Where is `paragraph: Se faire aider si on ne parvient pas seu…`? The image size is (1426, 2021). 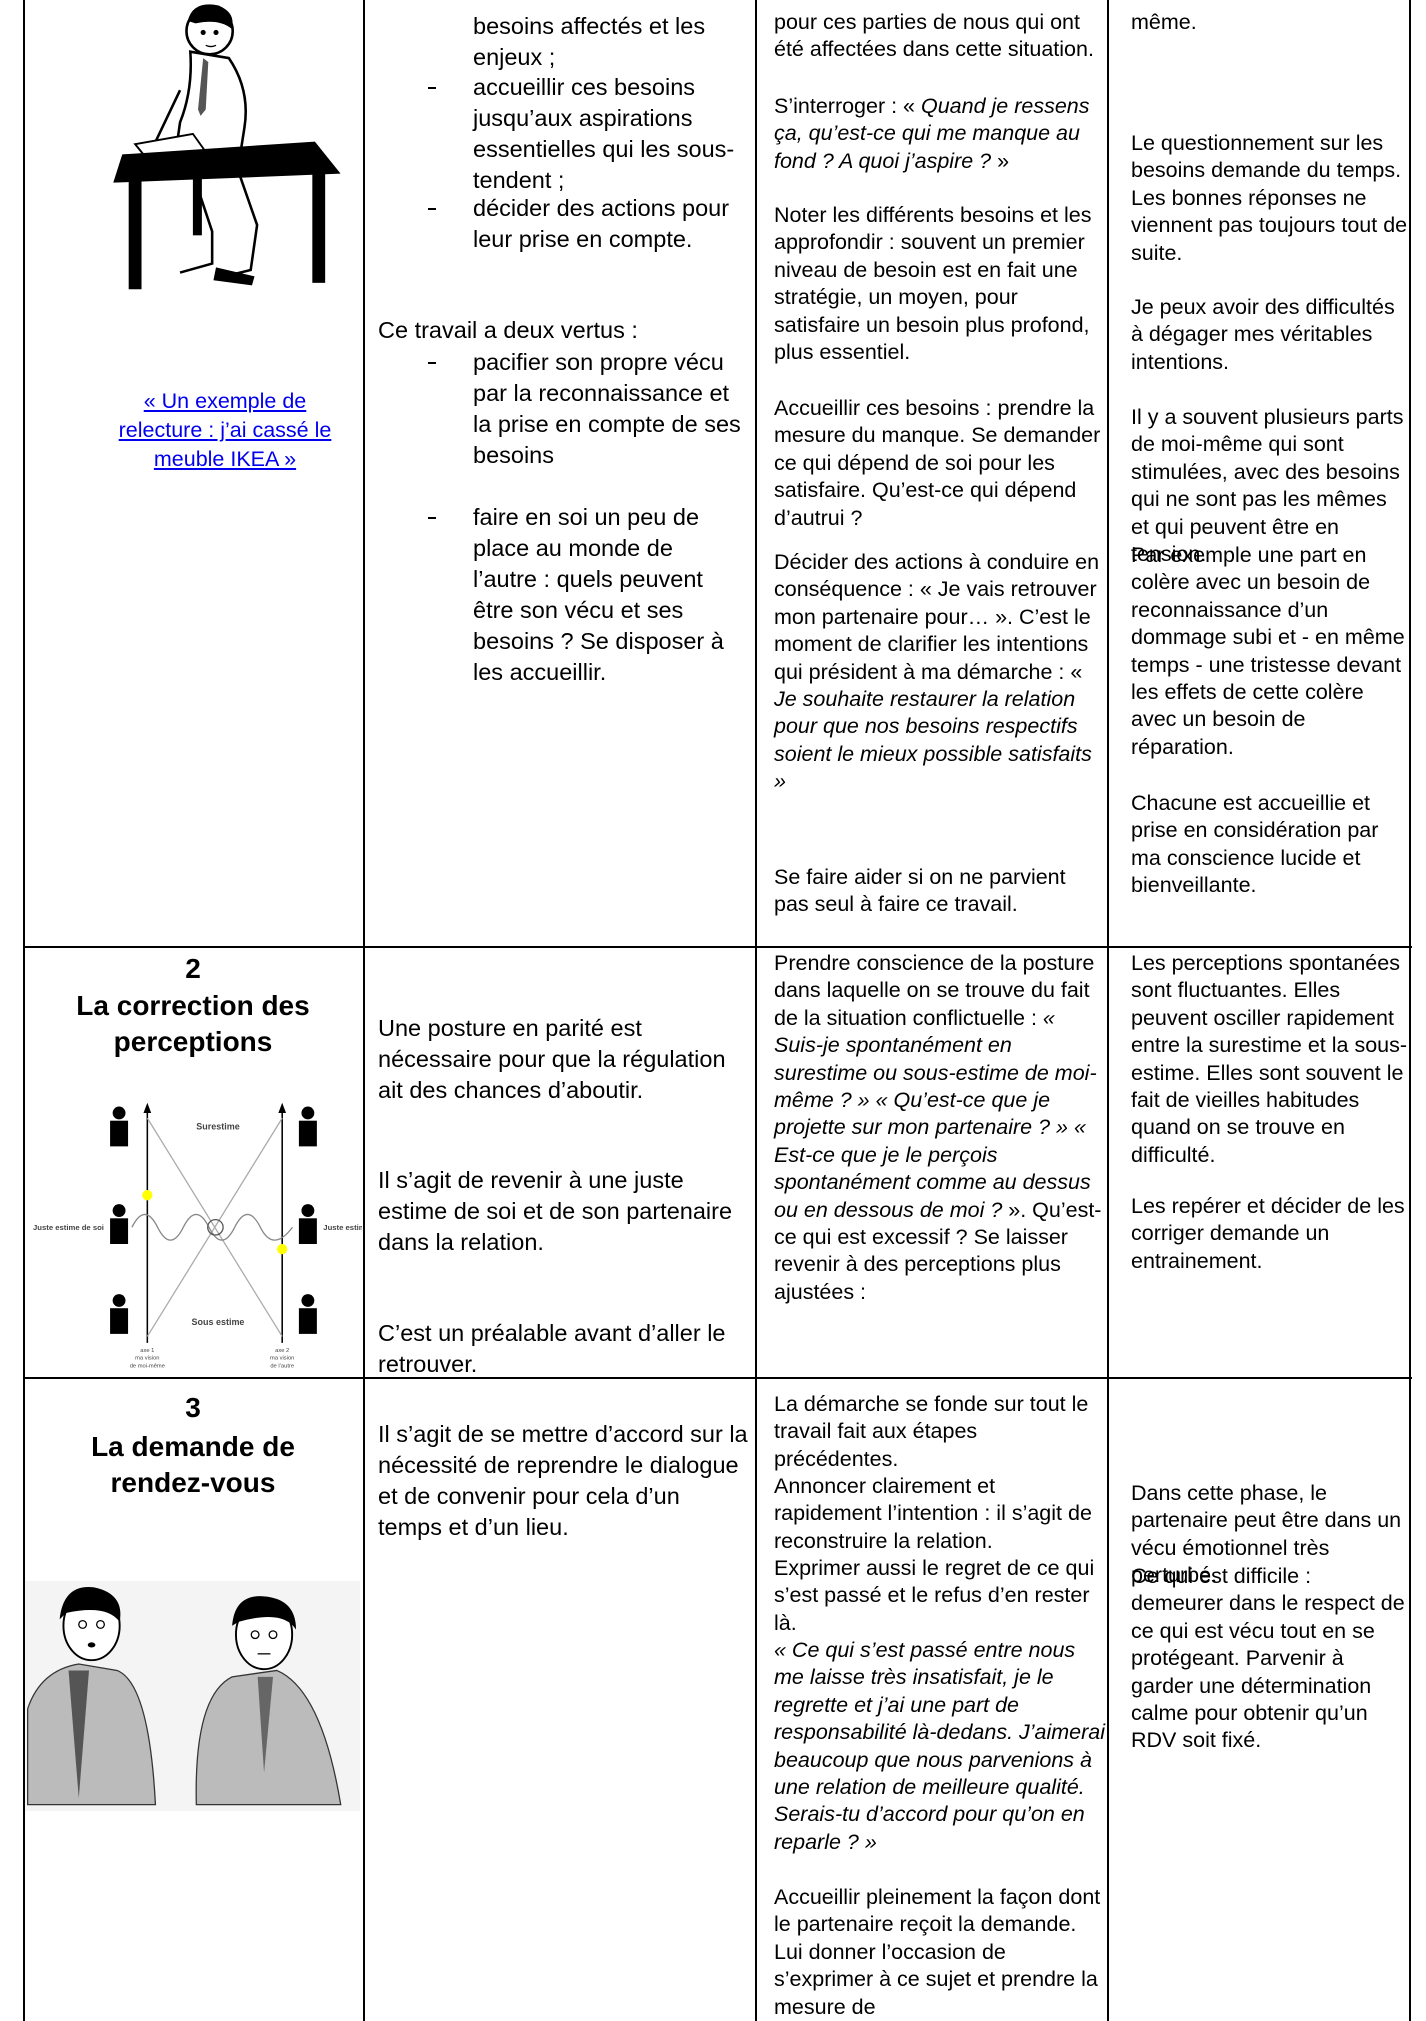 paragraph: Se faire aider si on ne parvient pas seu… is located at coordinates (920, 891).